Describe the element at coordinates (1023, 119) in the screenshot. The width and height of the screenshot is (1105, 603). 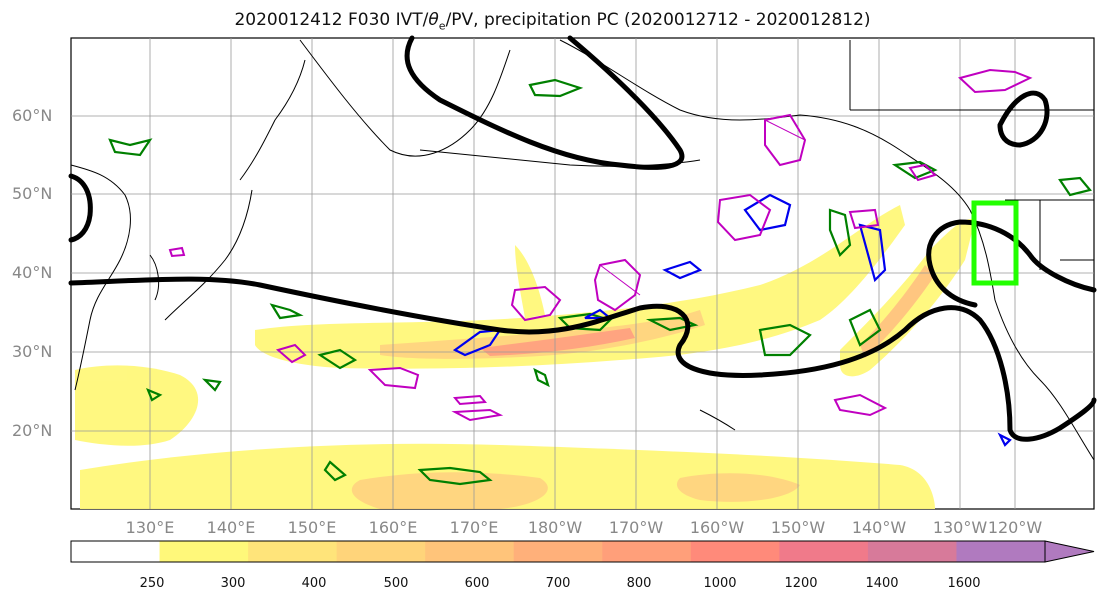
I see `jet-ne` at that location.